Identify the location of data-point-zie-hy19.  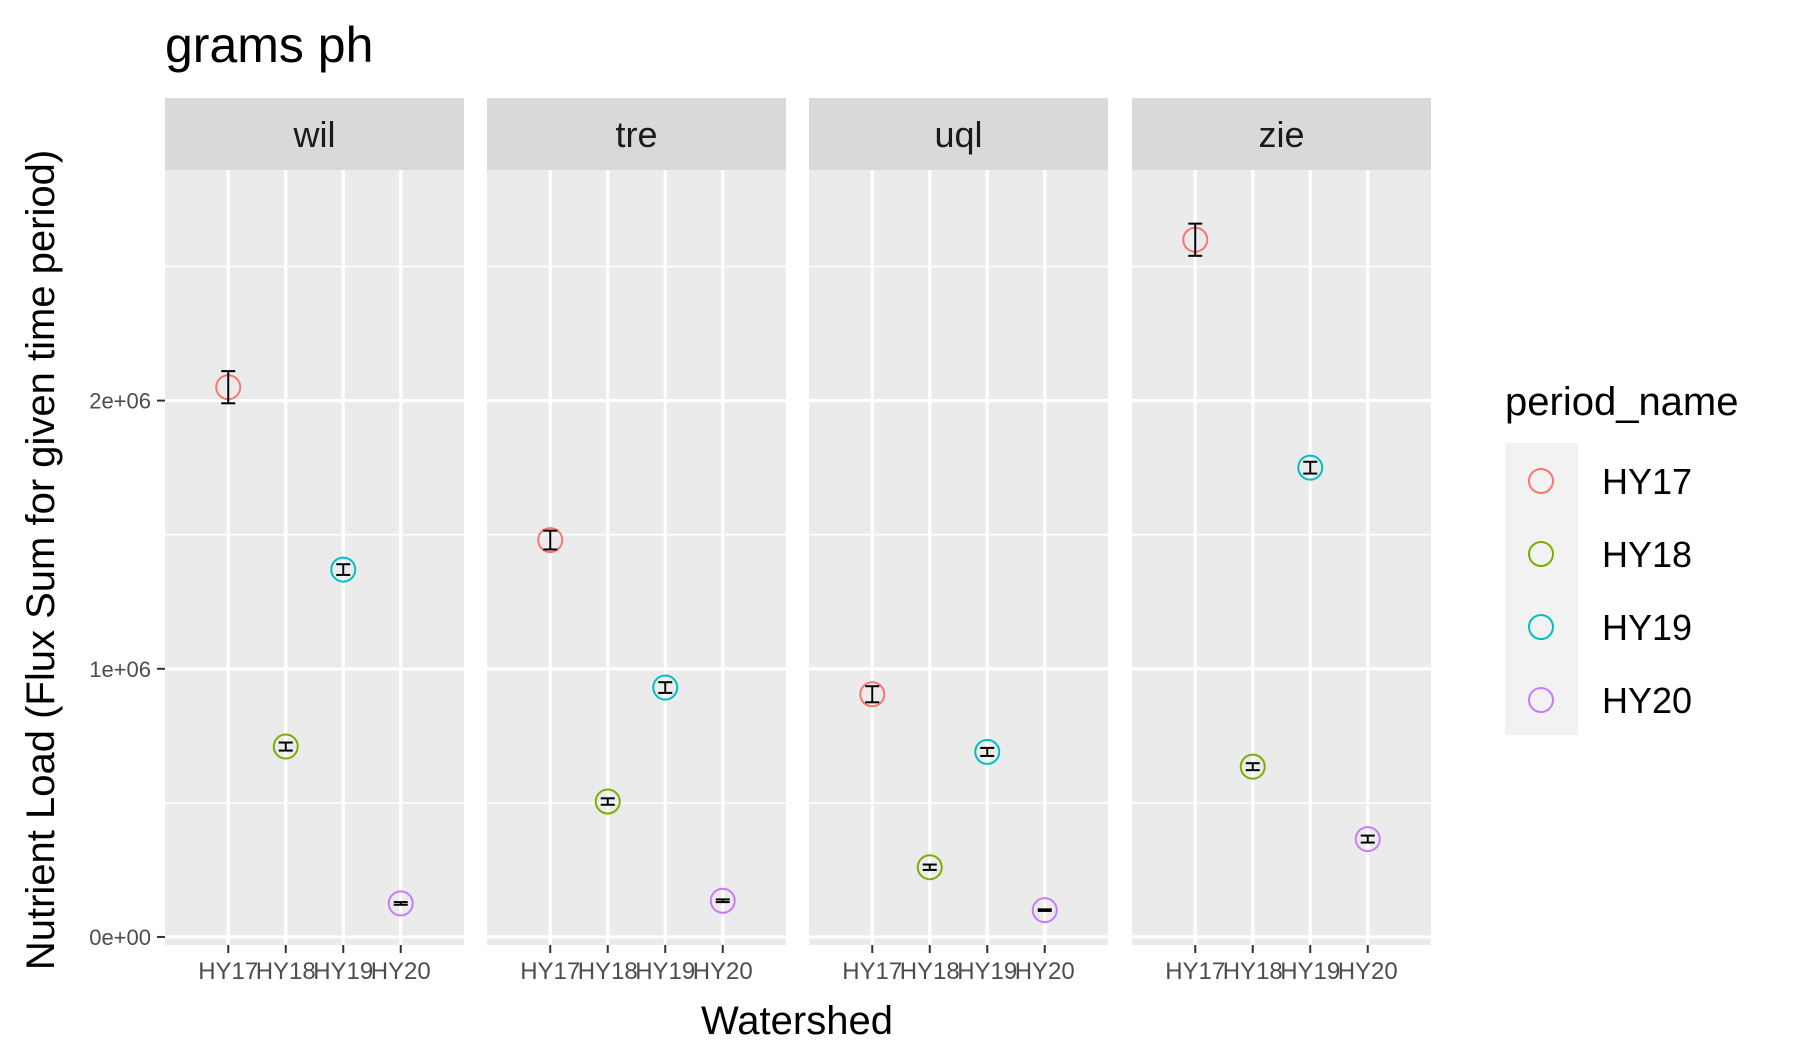
(1310, 467).